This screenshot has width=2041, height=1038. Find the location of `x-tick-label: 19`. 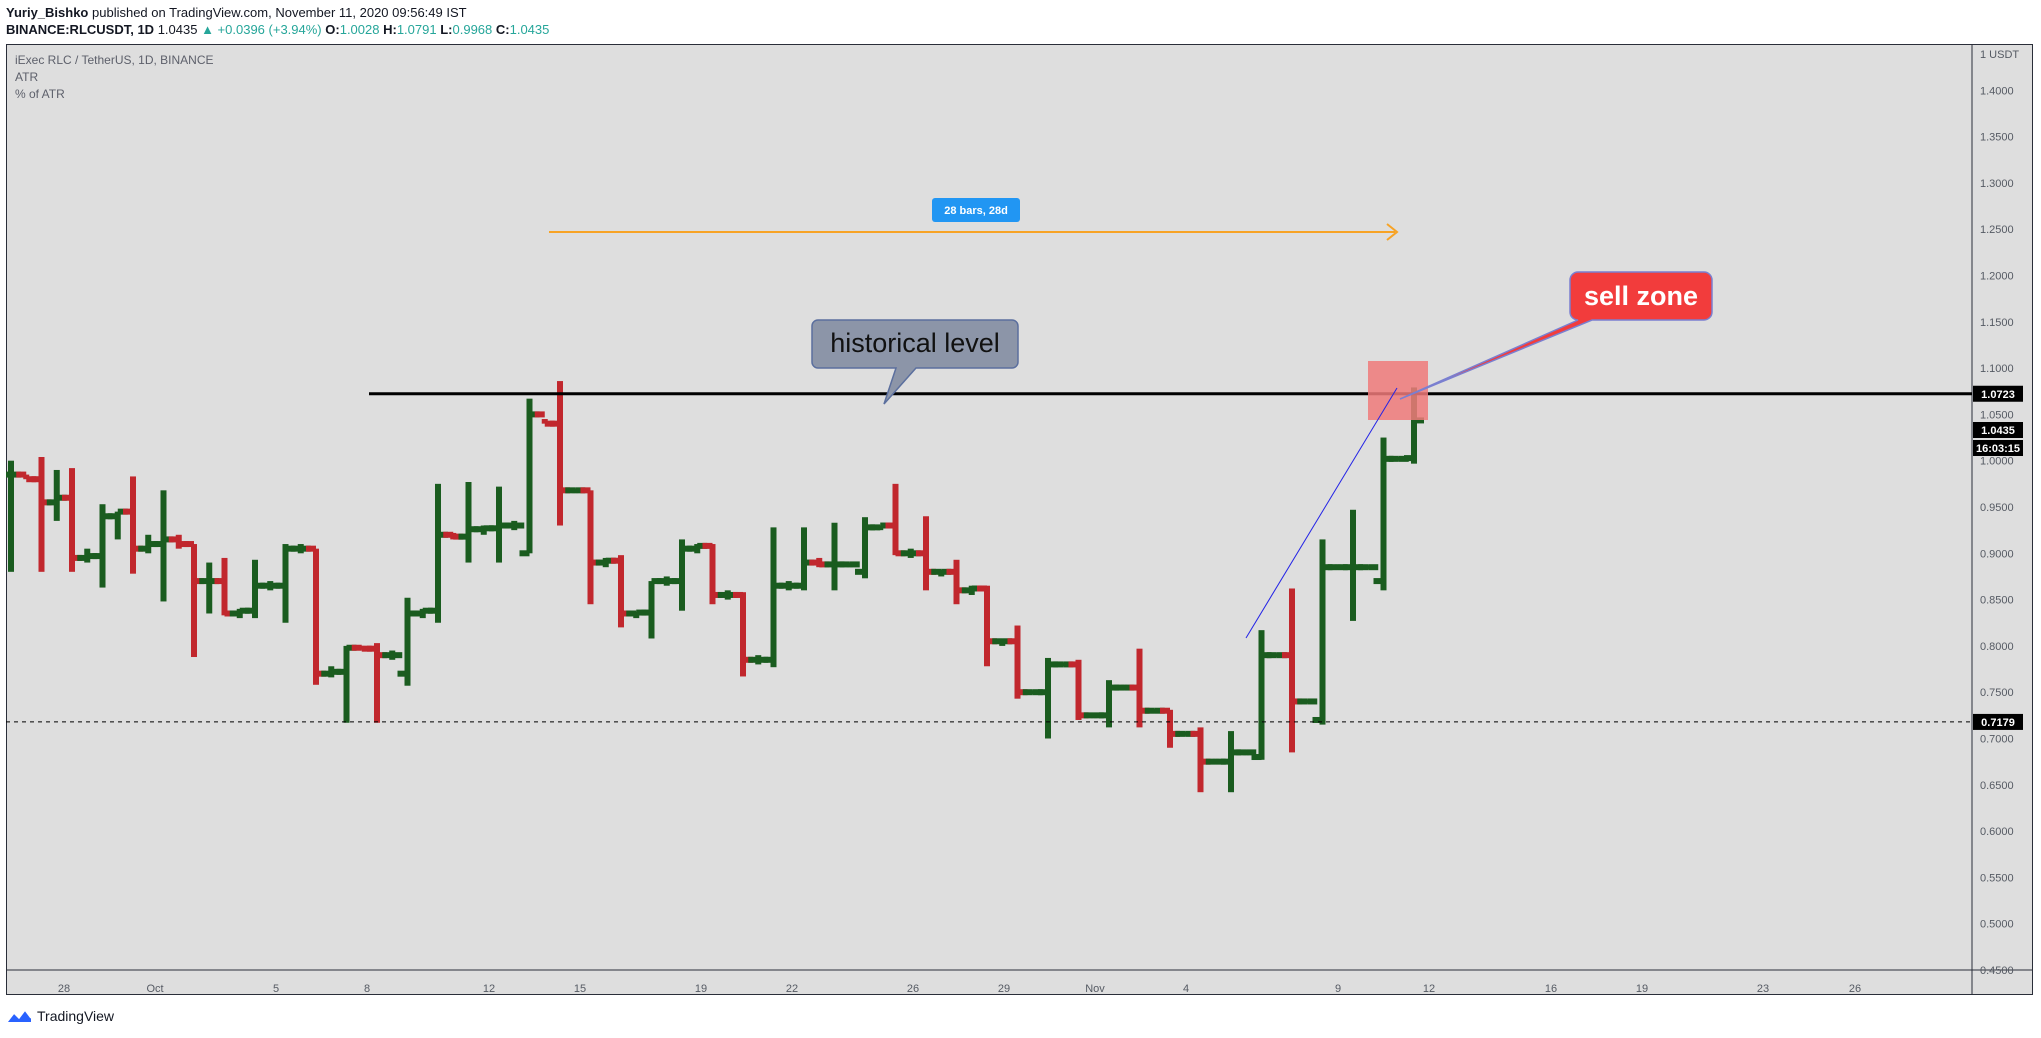

x-tick-label: 19 is located at coordinates (701, 989).